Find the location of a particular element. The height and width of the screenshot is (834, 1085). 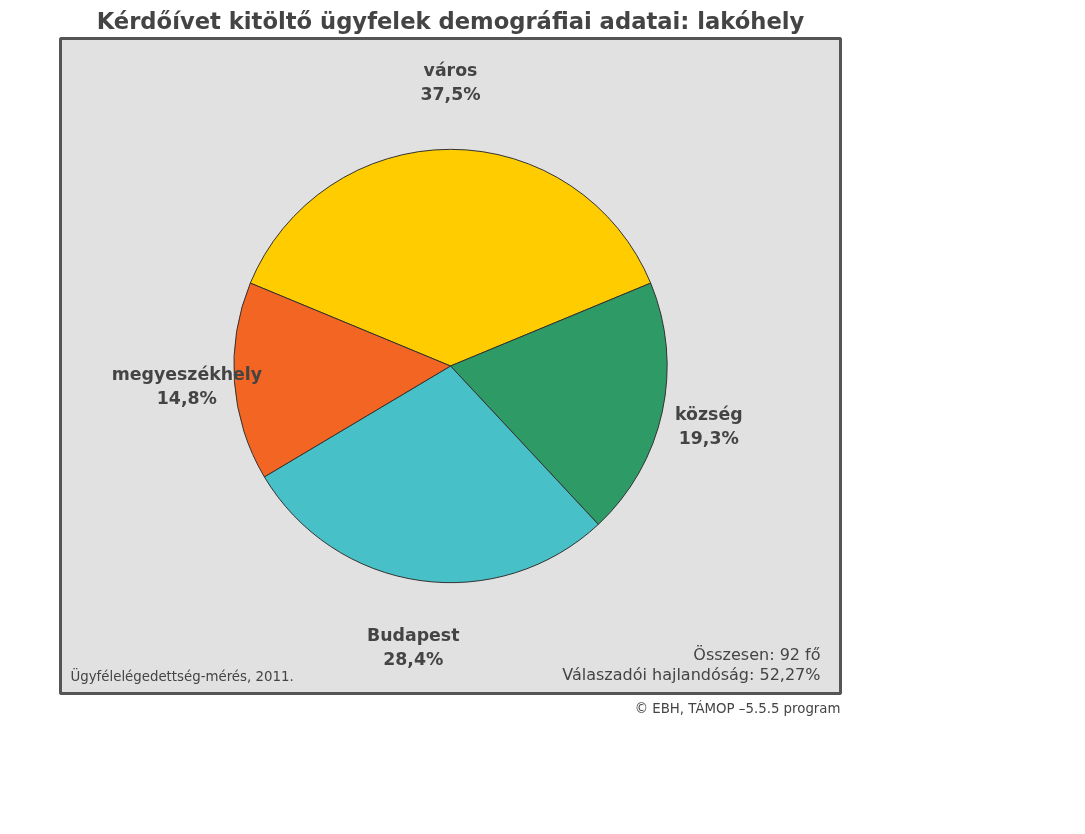

data-label: 37,5% is located at coordinates (450, 94).